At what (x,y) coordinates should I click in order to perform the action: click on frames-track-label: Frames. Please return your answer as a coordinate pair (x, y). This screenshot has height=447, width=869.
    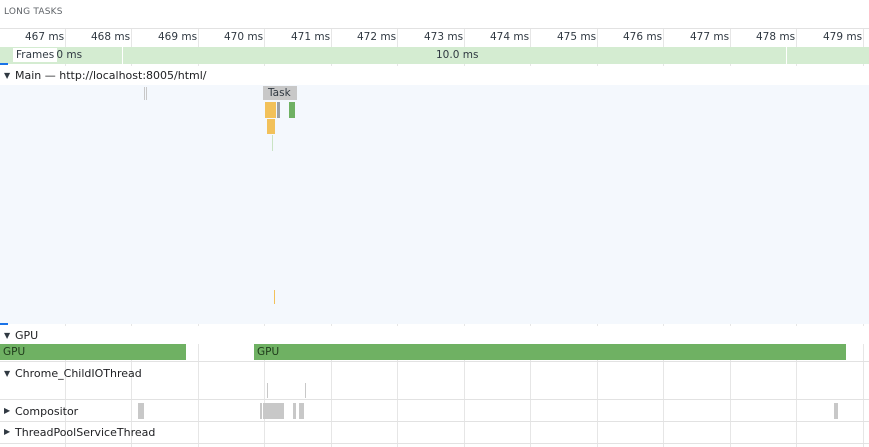
    Looking at the image, I should click on (35, 55).